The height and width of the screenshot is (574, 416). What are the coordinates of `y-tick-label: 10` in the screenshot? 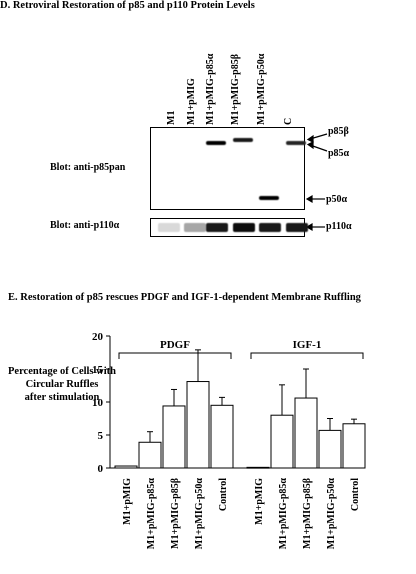 It's located at (98, 403).